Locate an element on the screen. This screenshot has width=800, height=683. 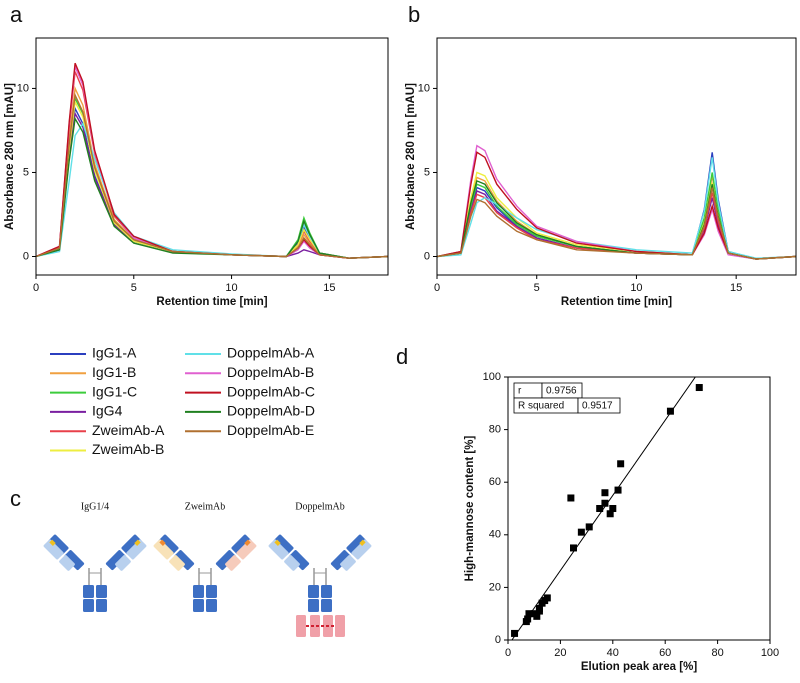
x-tick-label: 15 is located at coordinates (736, 288).